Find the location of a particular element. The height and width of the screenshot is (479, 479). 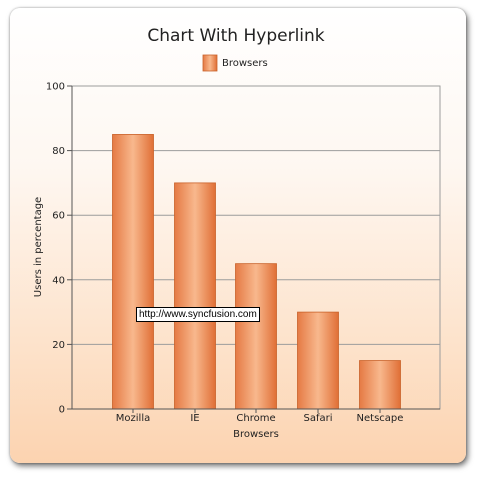

x-tick-label: Chrome is located at coordinates (255, 418).